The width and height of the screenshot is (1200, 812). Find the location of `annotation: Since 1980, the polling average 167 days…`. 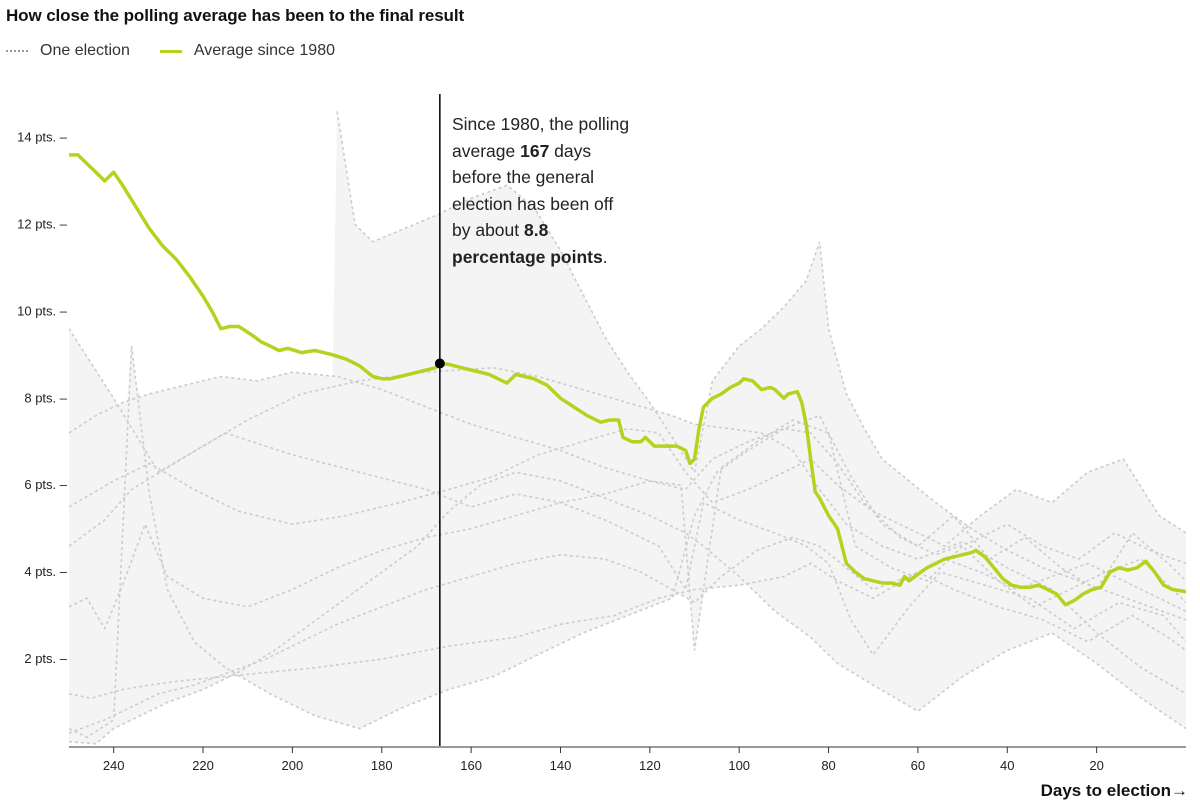

annotation: Since 1980, the polling average 167 days… is located at coordinates (552, 190).